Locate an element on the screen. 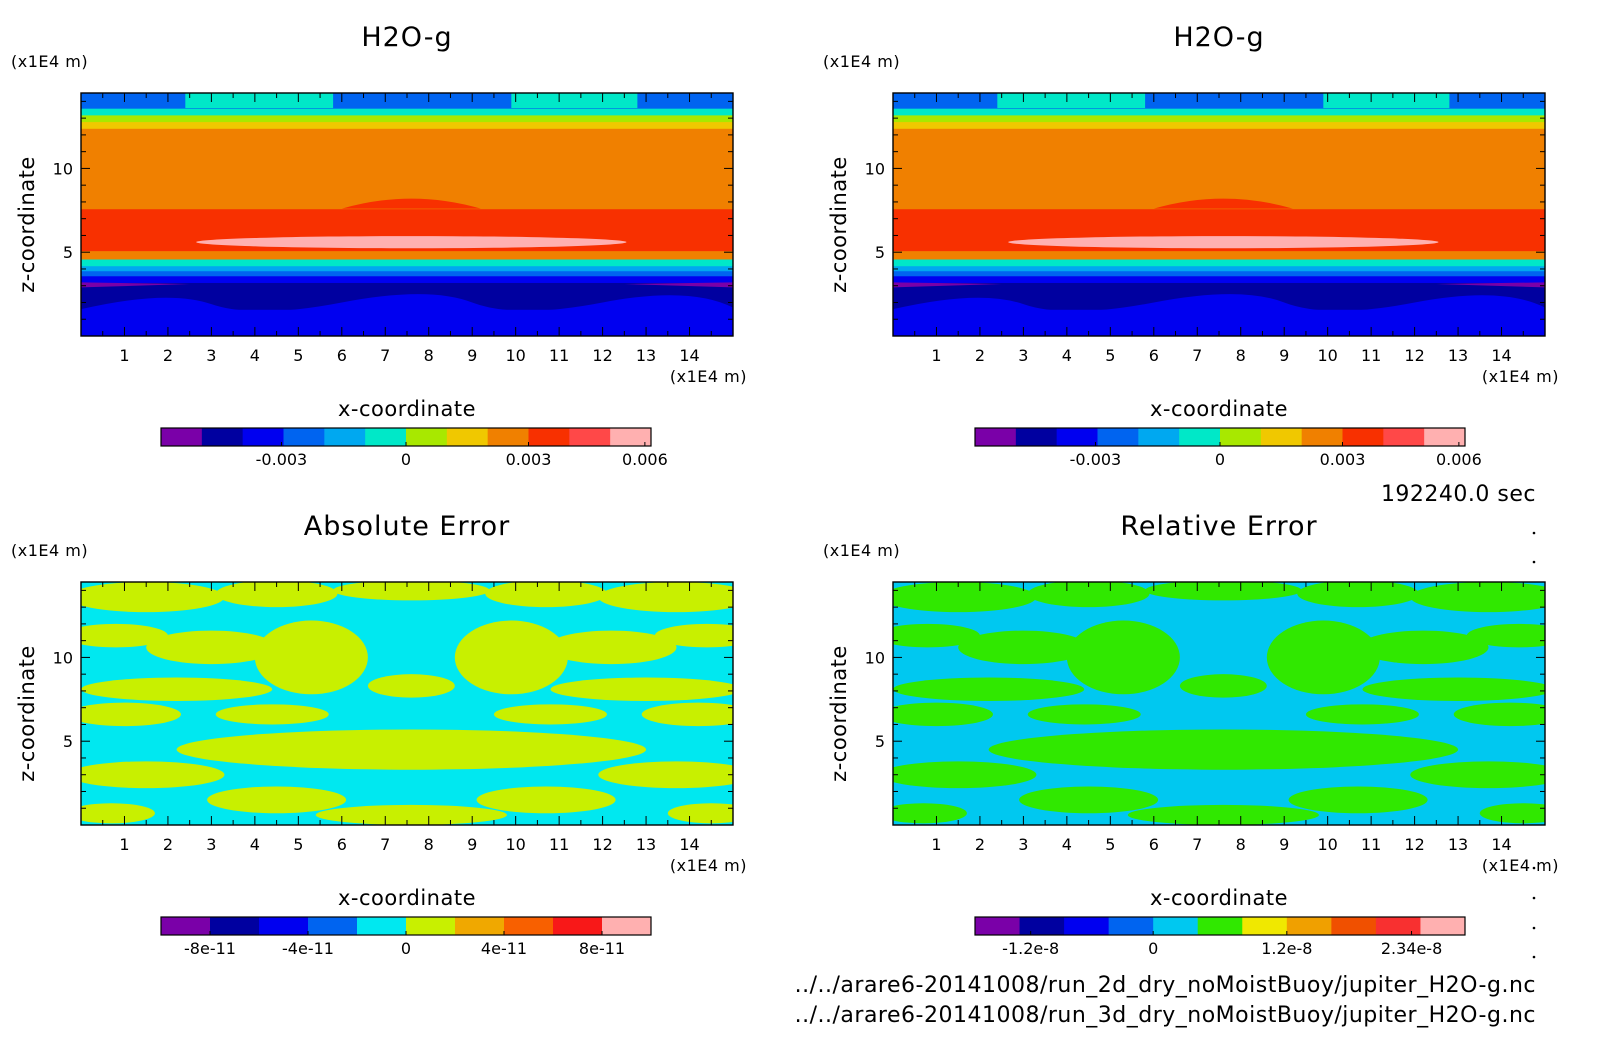  x-tick-label: 6 is located at coordinates (1154, 355).